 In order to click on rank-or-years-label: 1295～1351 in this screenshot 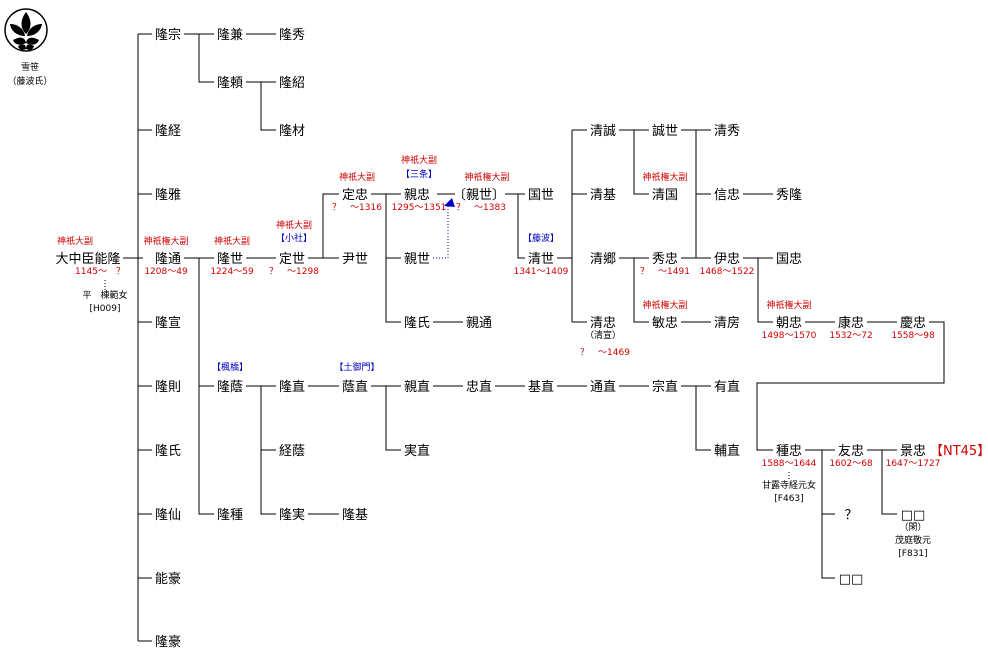, I will do `click(419, 208)`.